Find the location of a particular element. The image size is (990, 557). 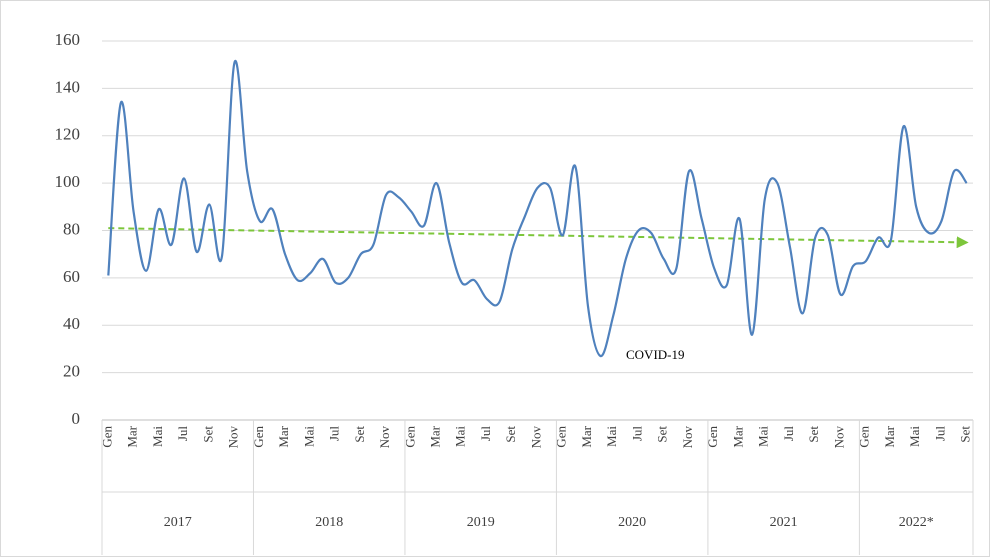

y-tick-label: 100 is located at coordinates (68, 181).